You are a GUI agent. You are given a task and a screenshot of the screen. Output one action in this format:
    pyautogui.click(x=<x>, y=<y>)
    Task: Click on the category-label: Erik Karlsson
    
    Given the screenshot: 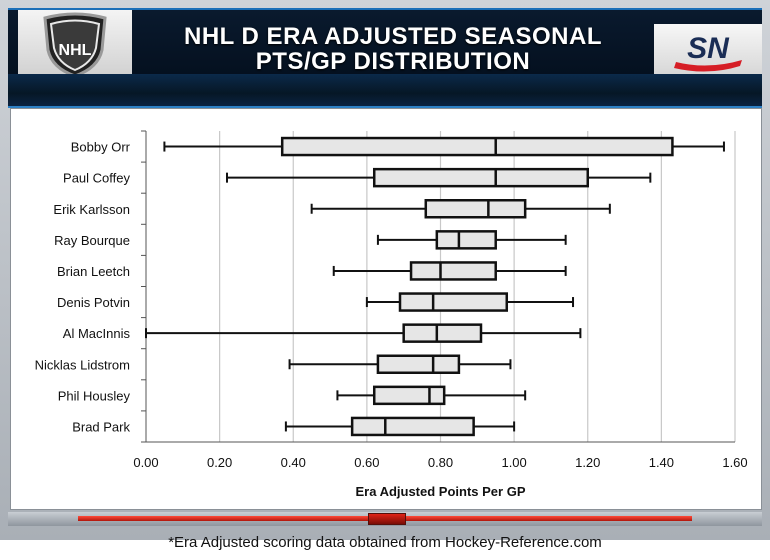 What is the action you would take?
    pyautogui.click(x=91, y=209)
    